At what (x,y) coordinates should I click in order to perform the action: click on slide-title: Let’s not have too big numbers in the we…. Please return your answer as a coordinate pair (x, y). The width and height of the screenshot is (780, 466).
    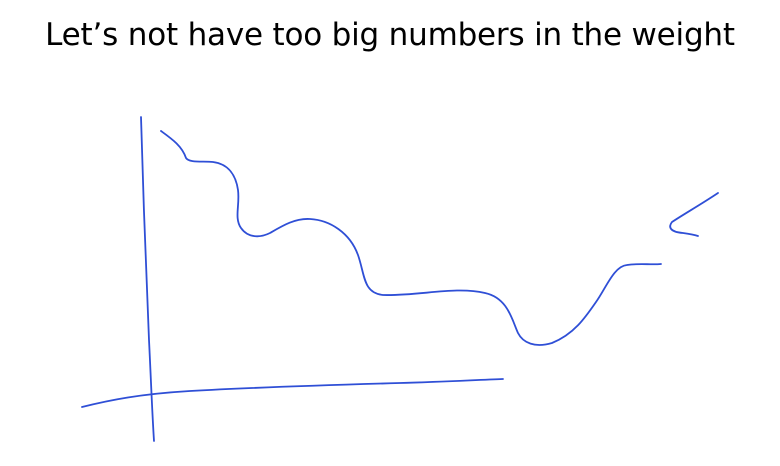
    Looking at the image, I should click on (390, 35).